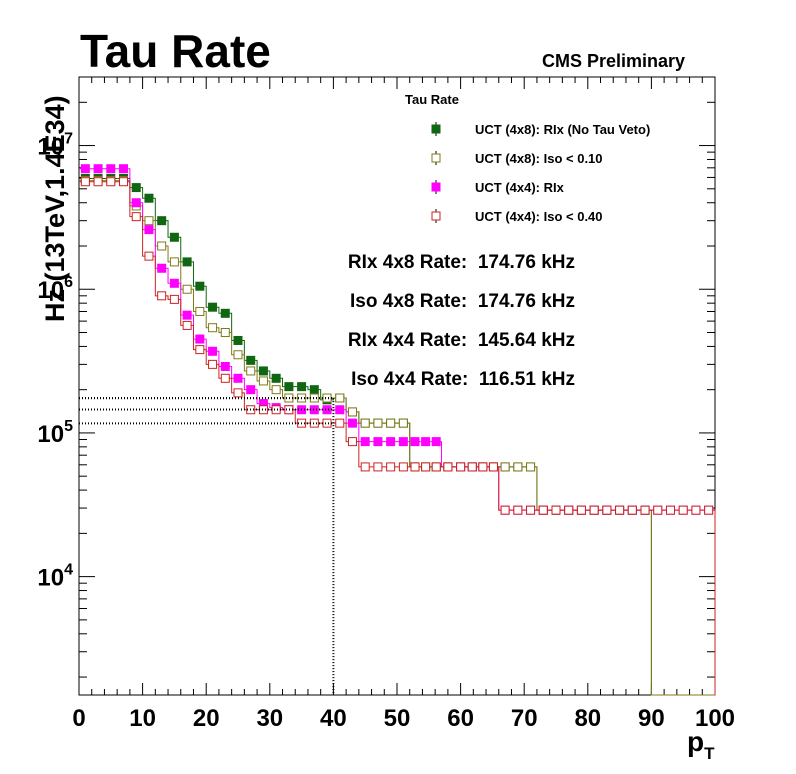  What do you see at coordinates (175, 51) in the screenshot?
I see `chart-title: Tau Rate` at bounding box center [175, 51].